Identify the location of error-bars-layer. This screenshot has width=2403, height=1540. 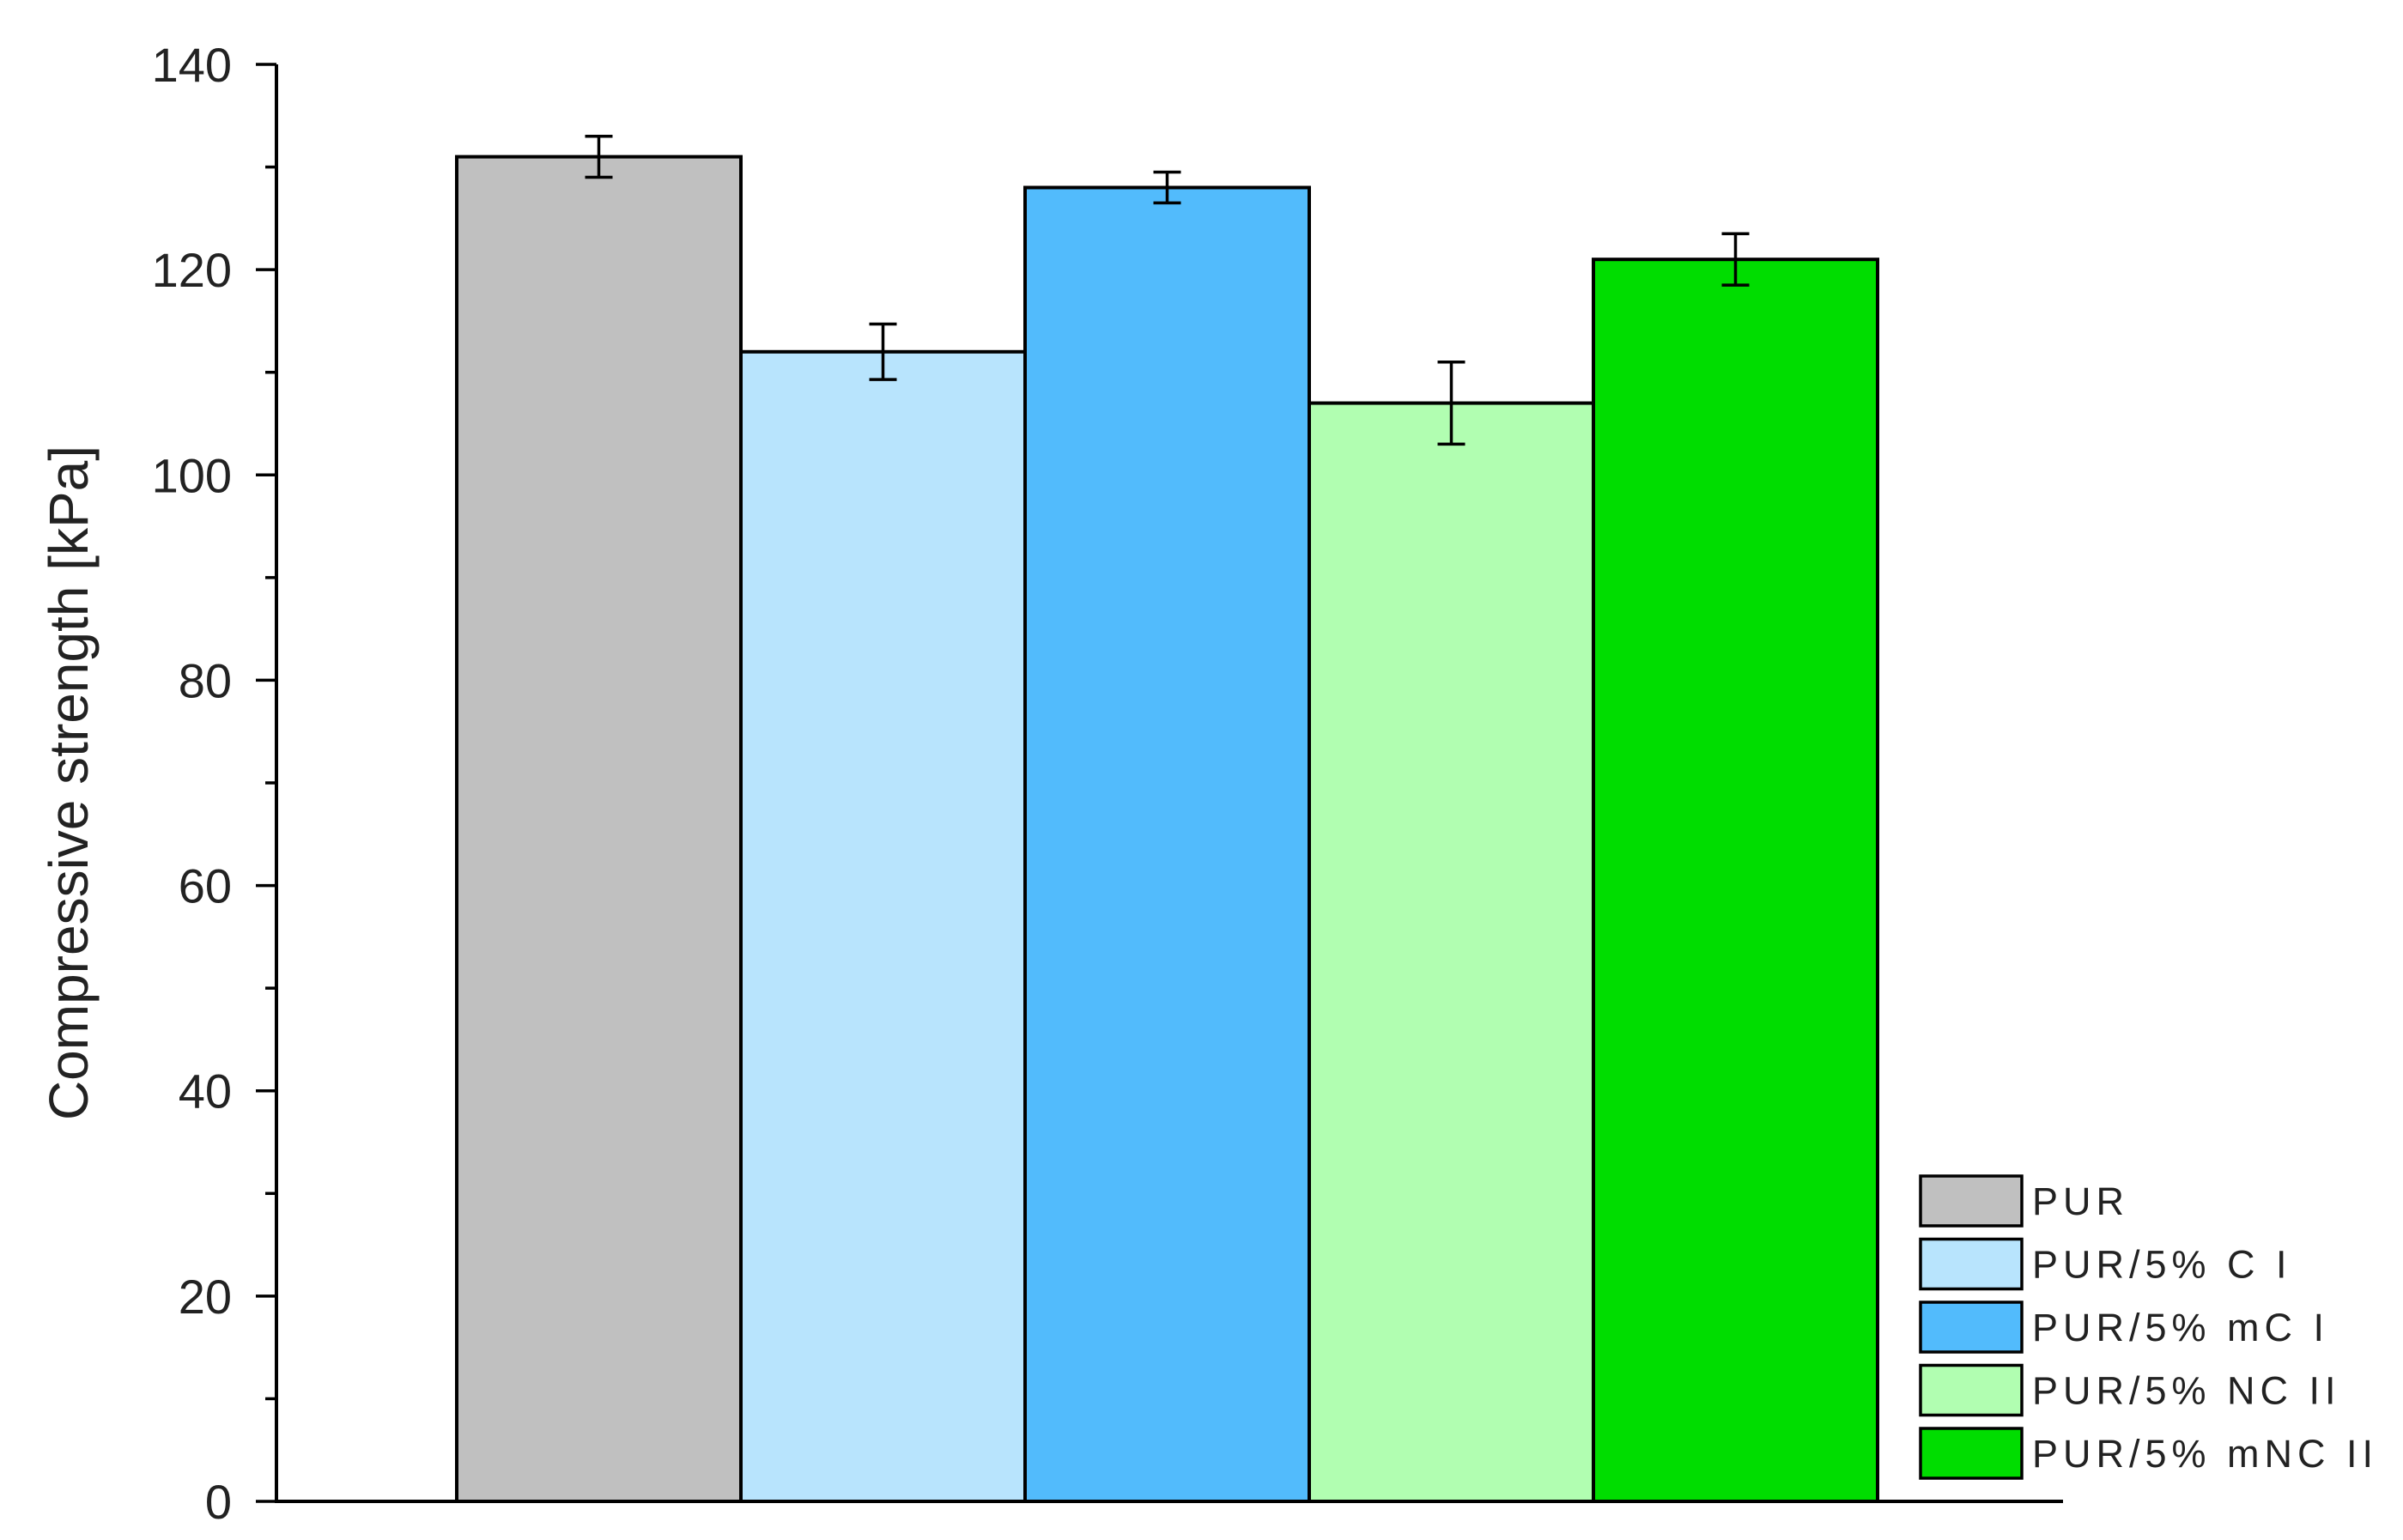
(1167, 290).